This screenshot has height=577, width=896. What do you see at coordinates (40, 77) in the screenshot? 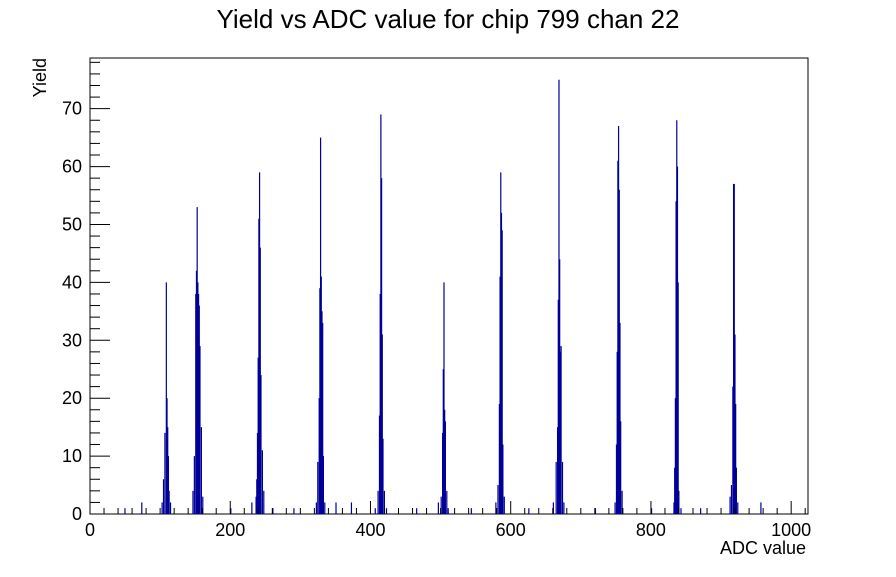
I see `y-axis-label: Yield` at bounding box center [40, 77].